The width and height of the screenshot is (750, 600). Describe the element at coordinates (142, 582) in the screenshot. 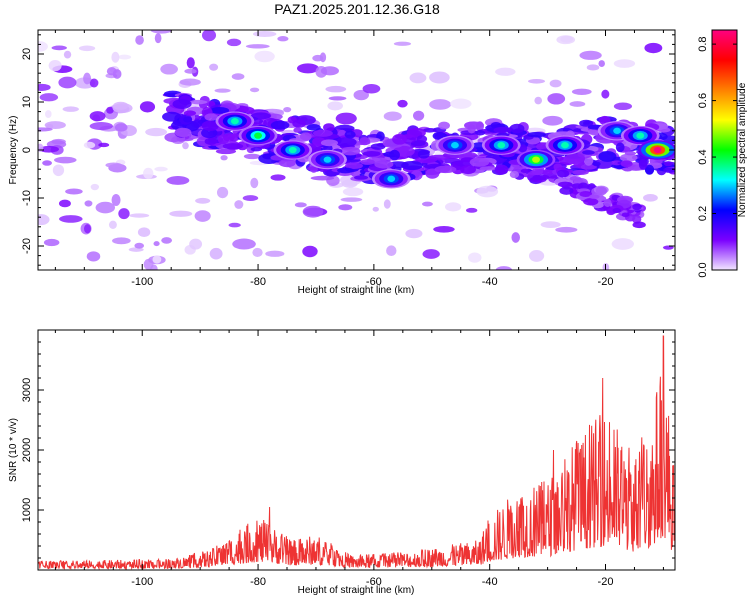

I see `snr-x-tick-label: -100` at that location.